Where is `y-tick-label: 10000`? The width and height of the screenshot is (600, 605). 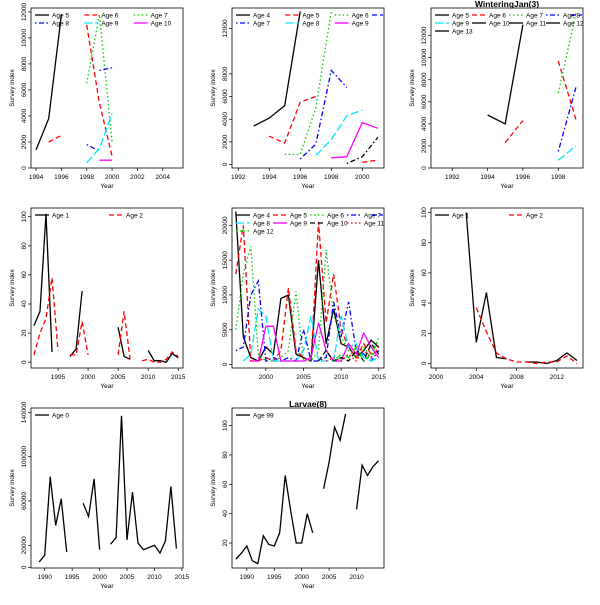 y-tick-label: 10000 is located at coordinates (225, 295).